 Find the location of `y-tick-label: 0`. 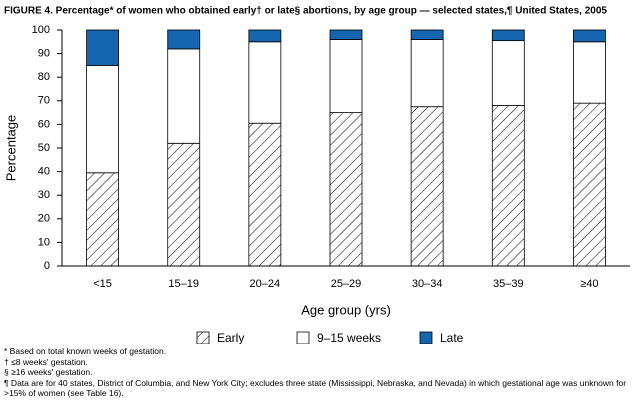

y-tick-label: 0 is located at coordinates (47, 266).